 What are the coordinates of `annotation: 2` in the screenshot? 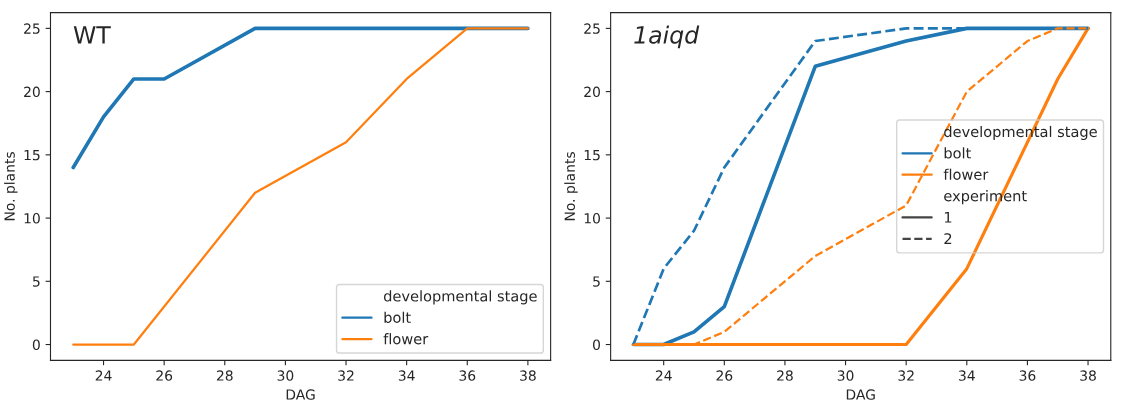 It's located at (948, 238).